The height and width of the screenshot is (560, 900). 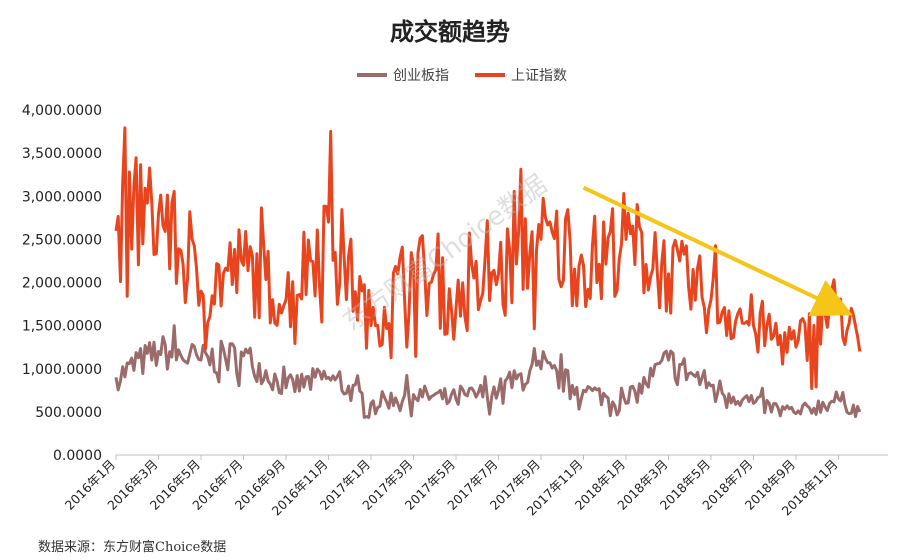 What do you see at coordinates (62, 370) in the screenshot?
I see `y-tick-label: 1,000.0000` at bounding box center [62, 370].